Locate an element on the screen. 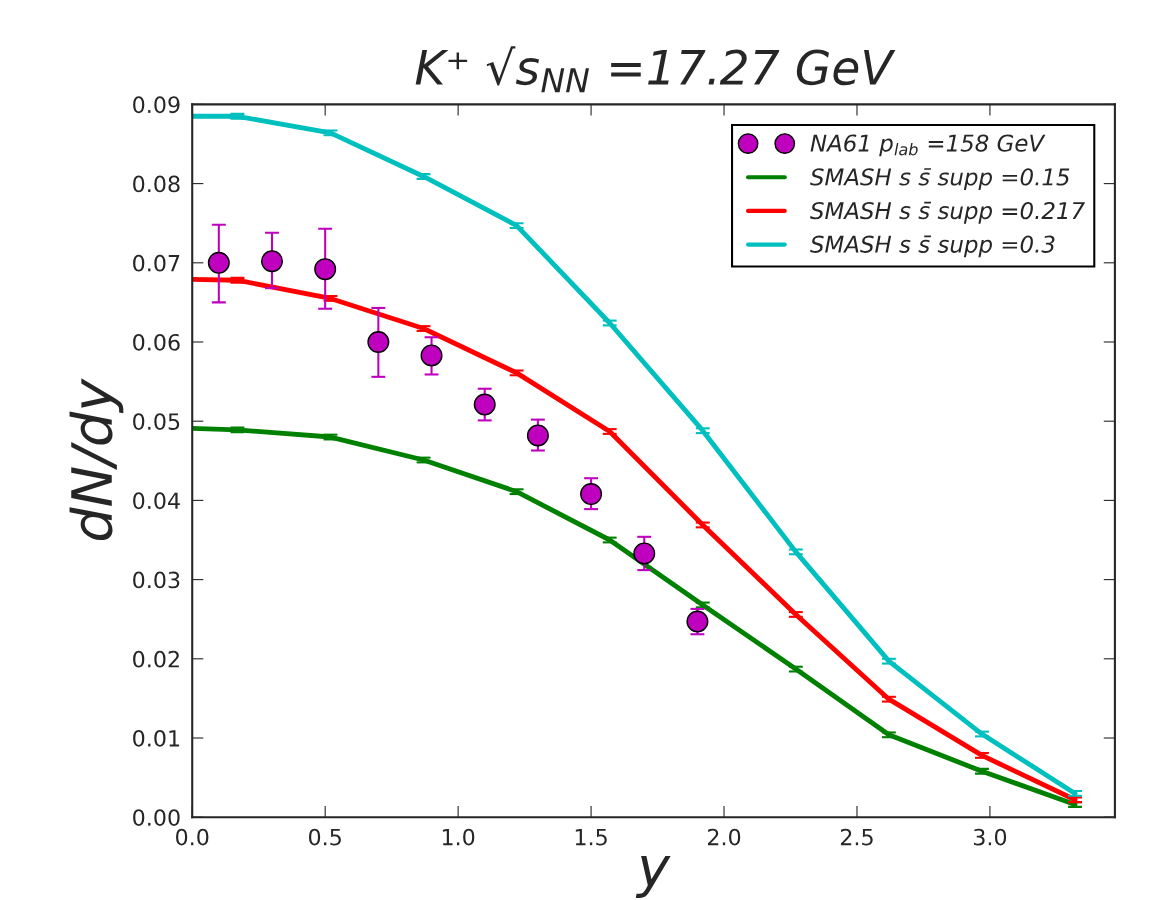 The height and width of the screenshot is (900, 1165). y-tick-label: 0.04 is located at coordinates (156, 501).